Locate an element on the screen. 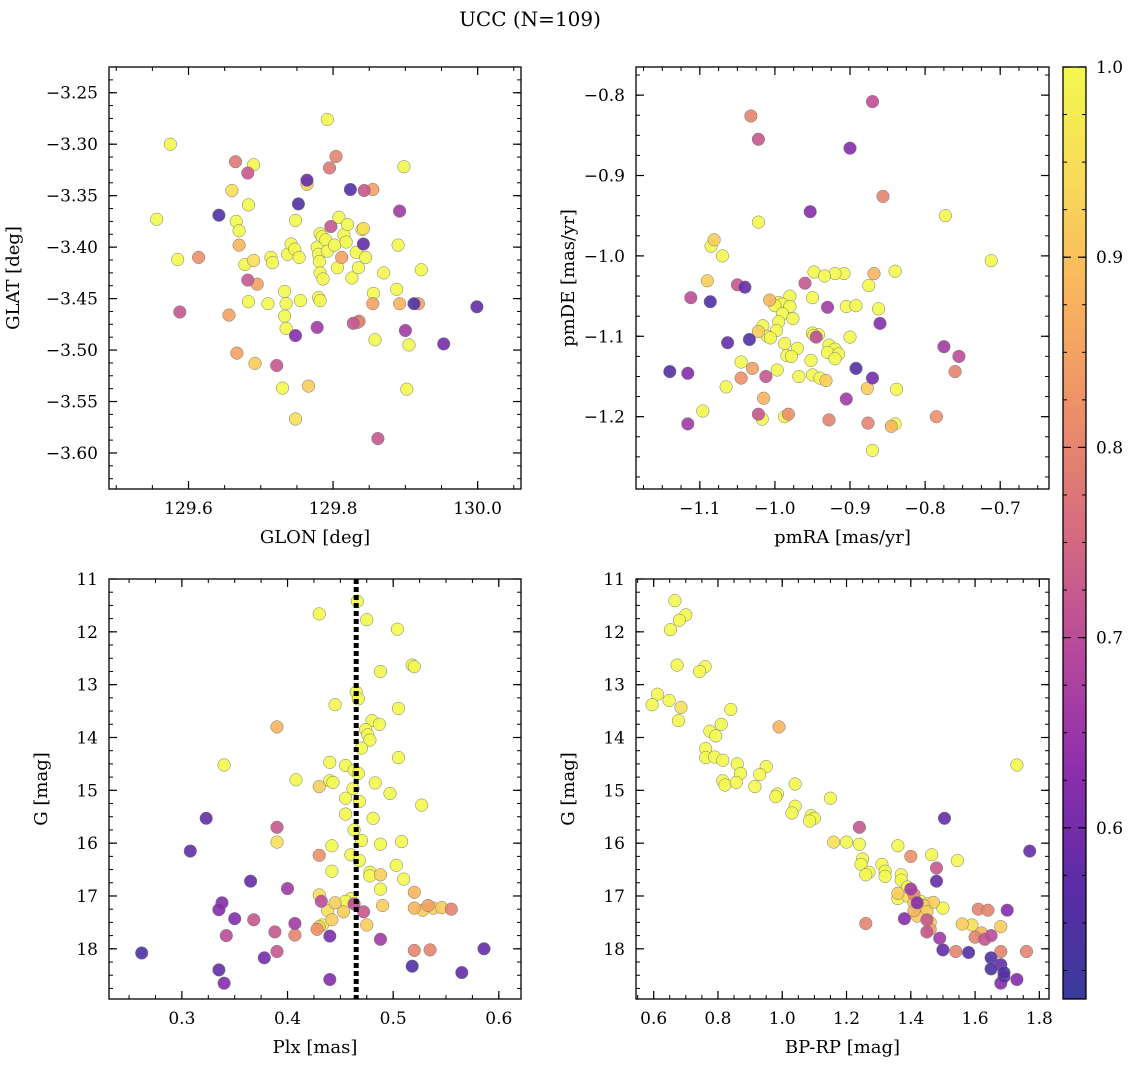  y-tick-label: −3.55 is located at coordinates (72, 403).